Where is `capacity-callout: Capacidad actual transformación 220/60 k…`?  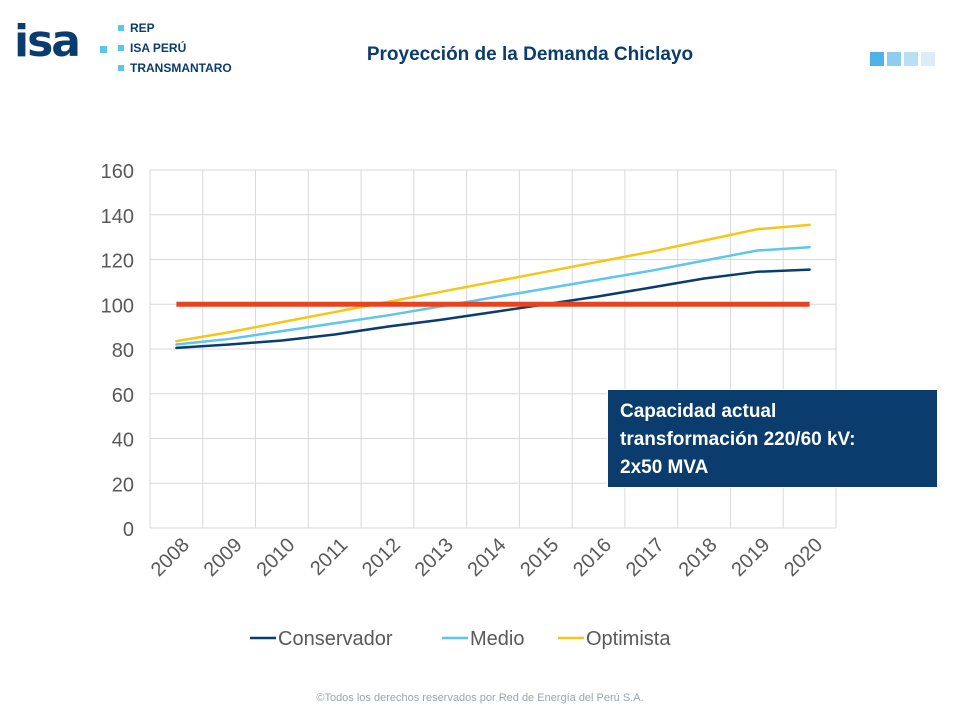 capacity-callout: Capacidad actual transformación 220/60 k… is located at coordinates (772, 438).